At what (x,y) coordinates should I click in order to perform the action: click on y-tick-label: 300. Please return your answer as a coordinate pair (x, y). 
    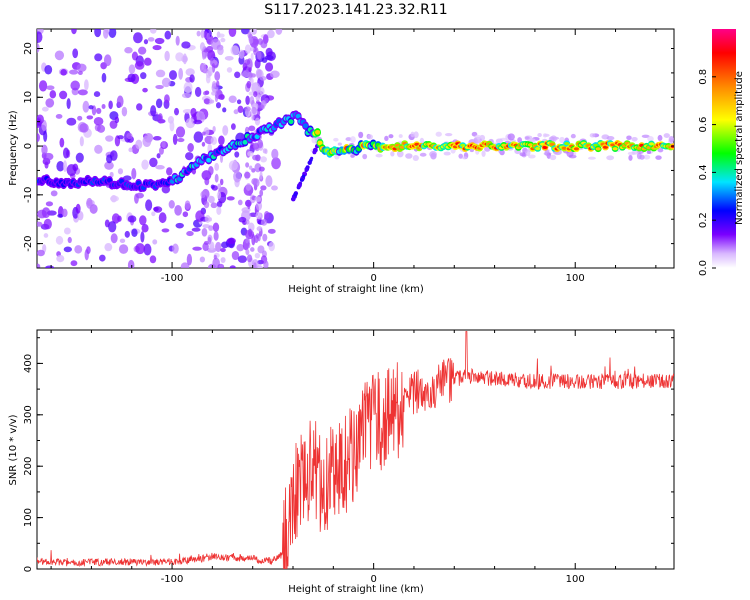
    Looking at the image, I should click on (28, 414).